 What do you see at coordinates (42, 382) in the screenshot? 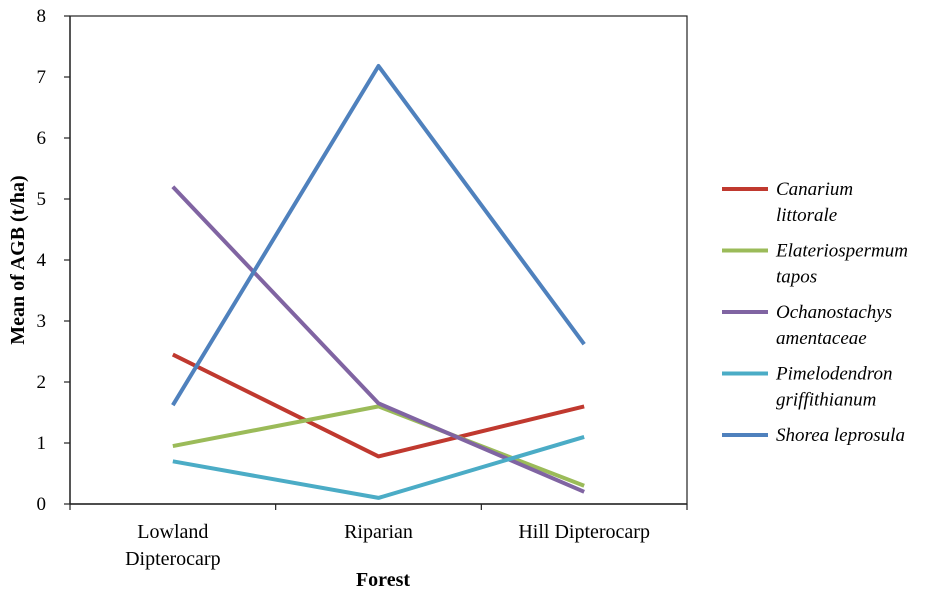
I see `y-tick-label: 2` at bounding box center [42, 382].